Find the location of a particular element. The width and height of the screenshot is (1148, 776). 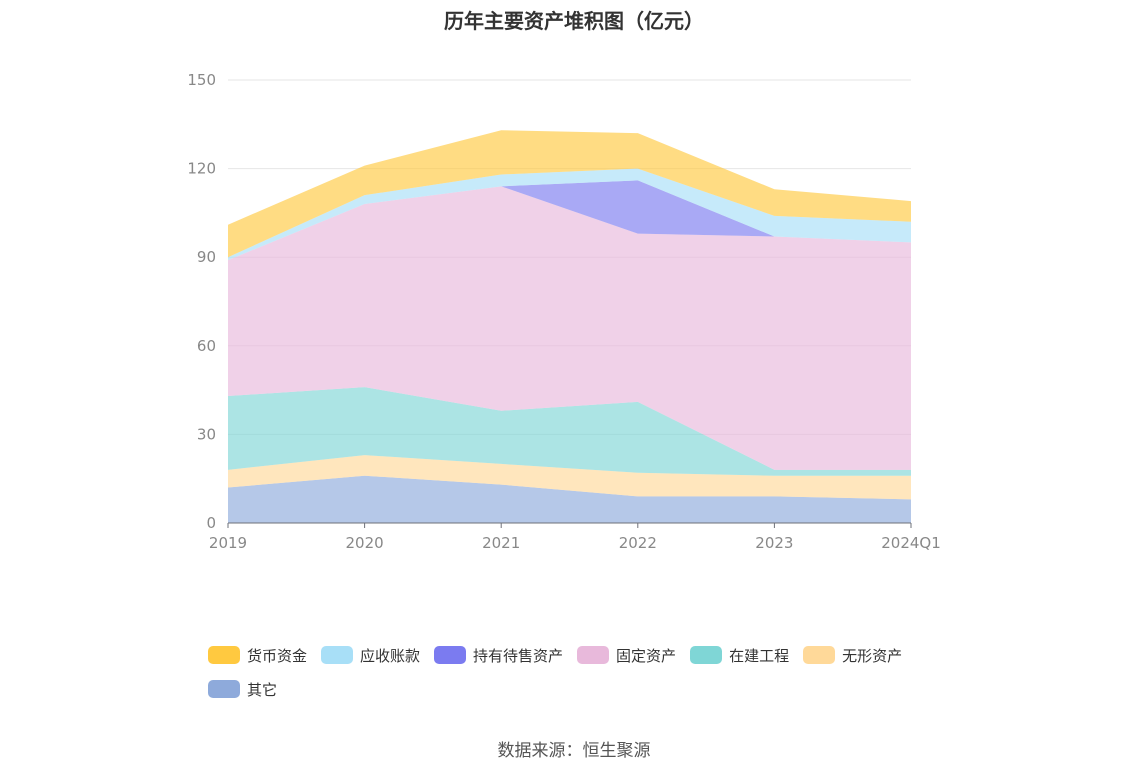

legend-item: 无形资产 is located at coordinates (852, 655).